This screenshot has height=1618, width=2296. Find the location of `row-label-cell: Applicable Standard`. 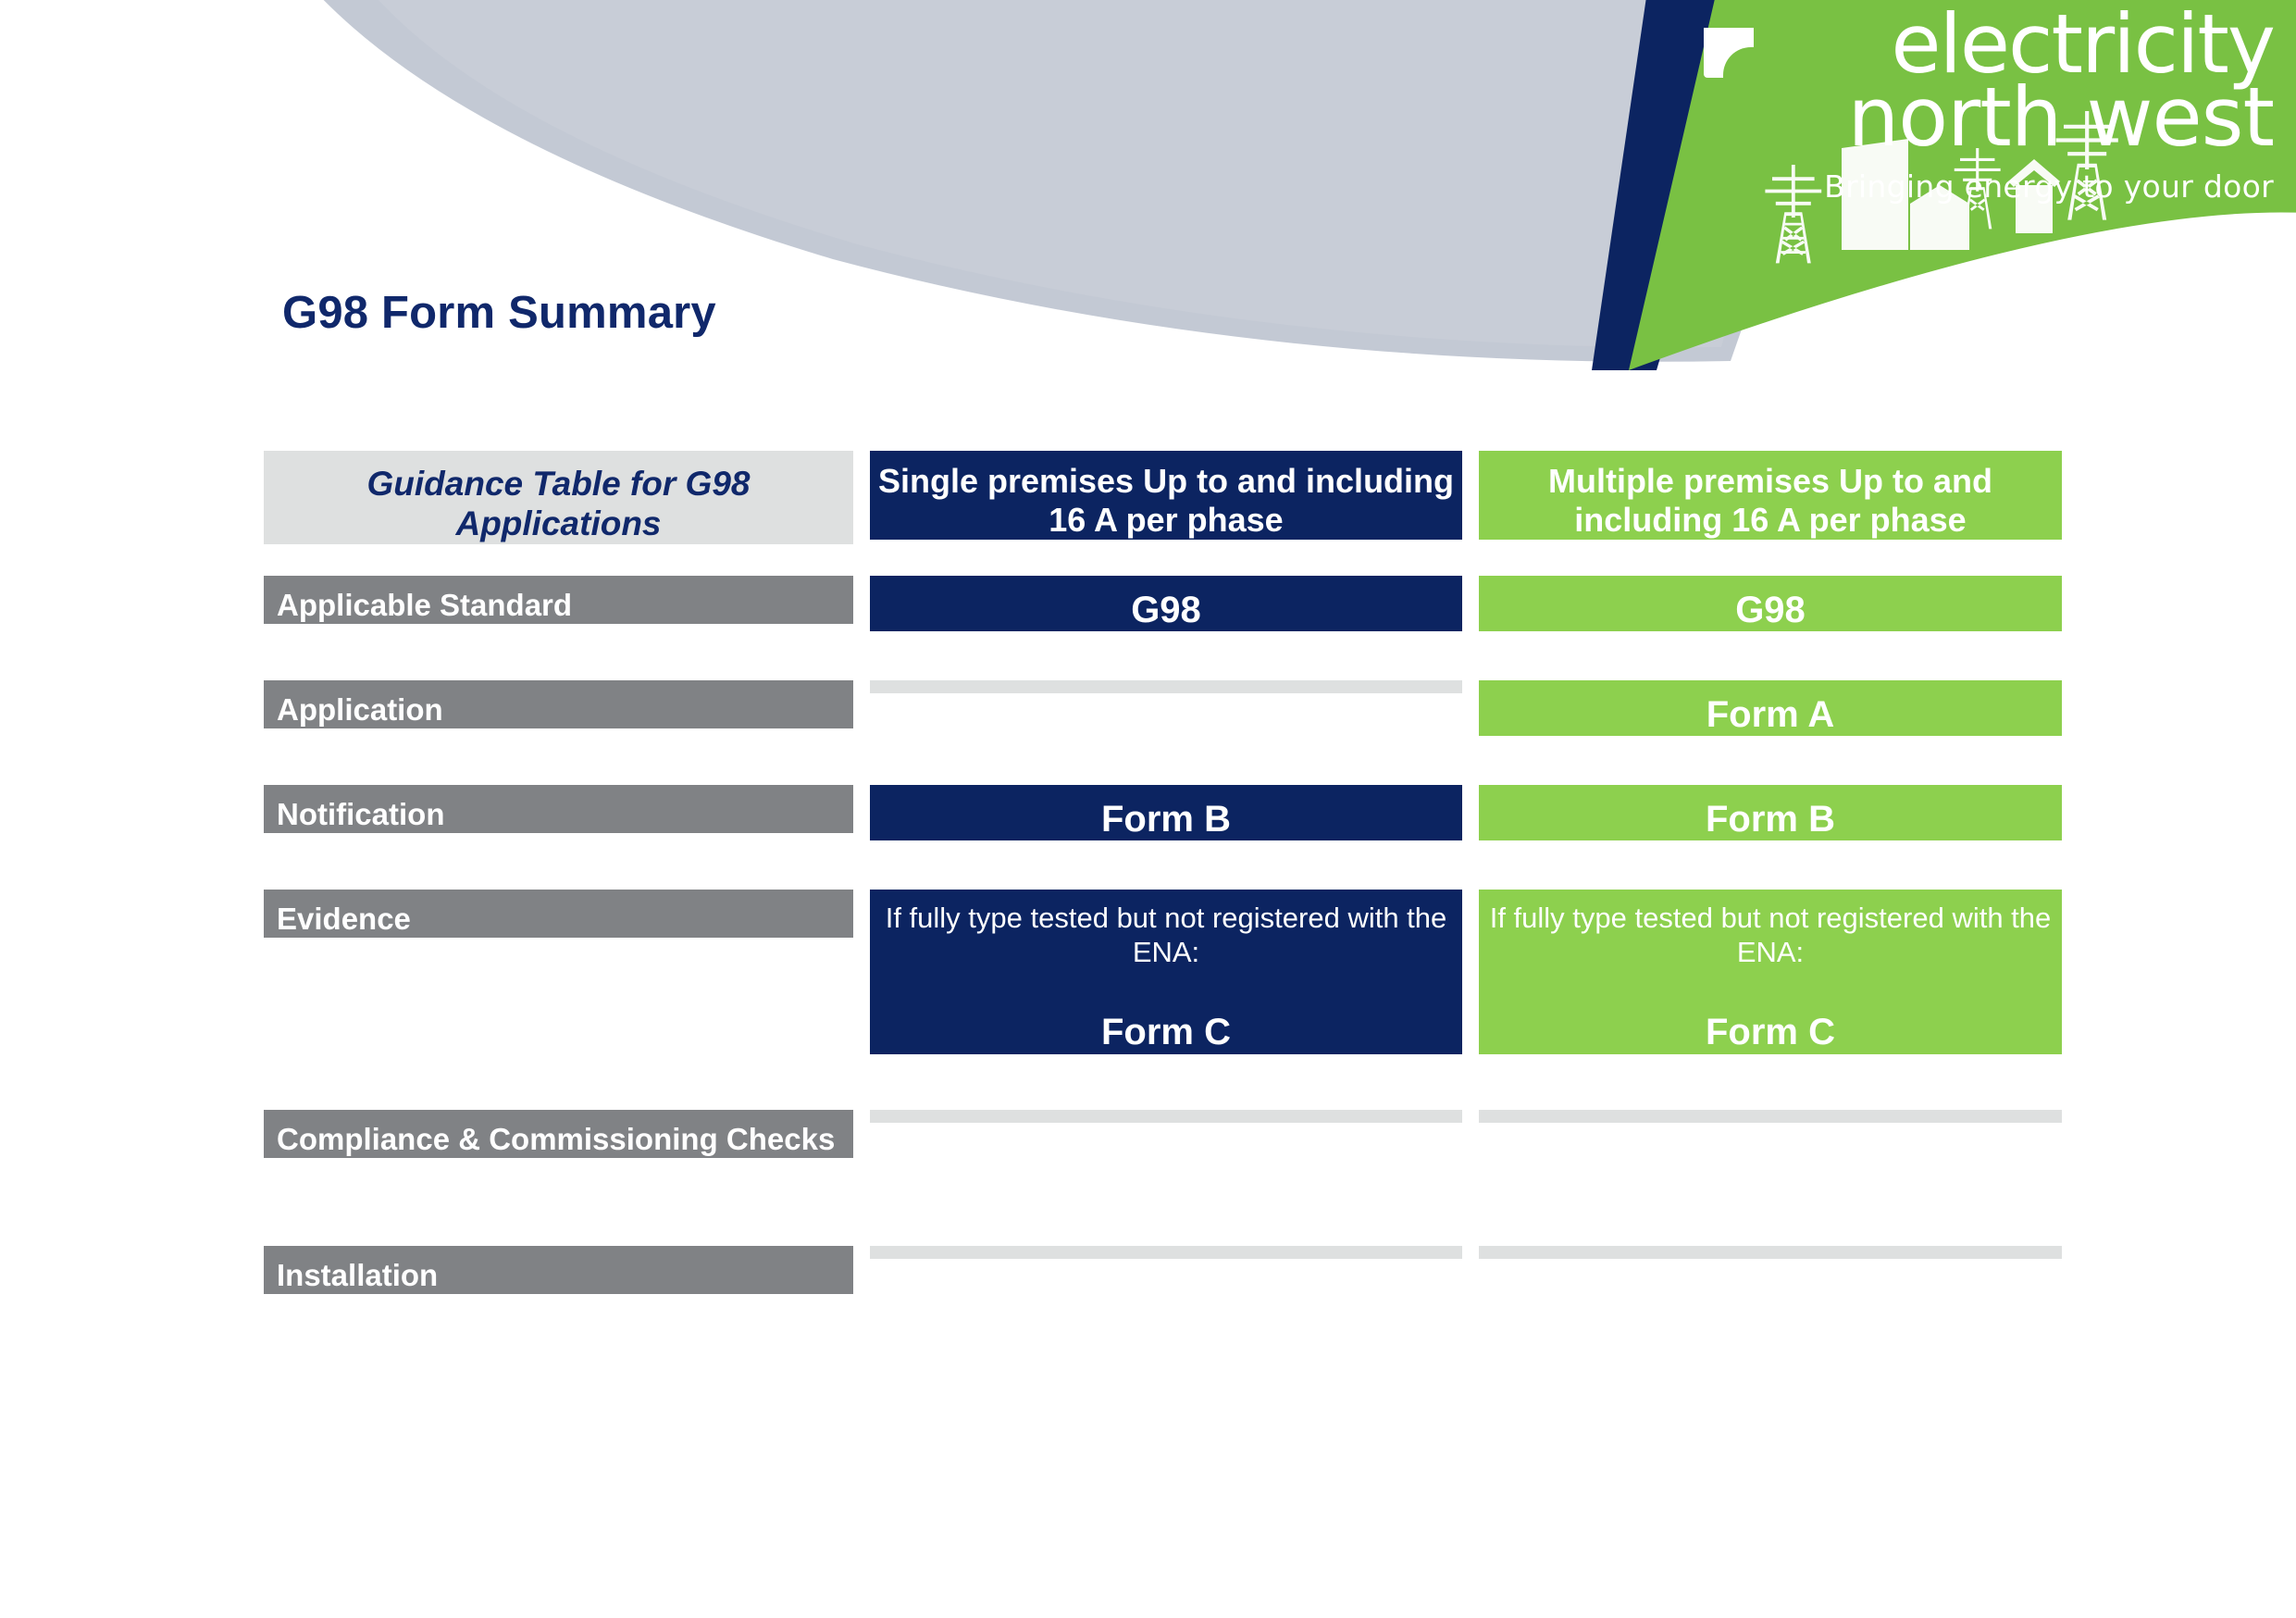

row-label-cell: Applicable Standard is located at coordinates (559, 621).